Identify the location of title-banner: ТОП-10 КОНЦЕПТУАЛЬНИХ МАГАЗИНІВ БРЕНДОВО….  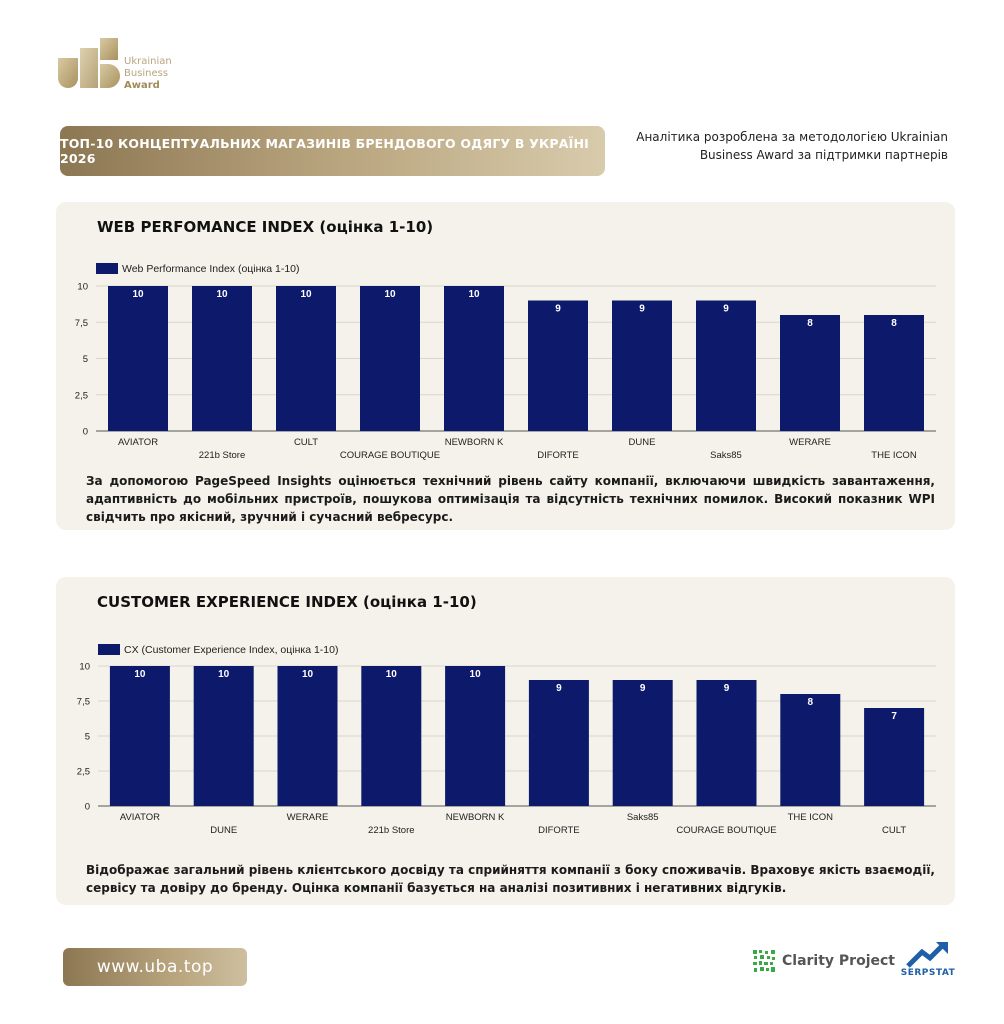
(332, 151).